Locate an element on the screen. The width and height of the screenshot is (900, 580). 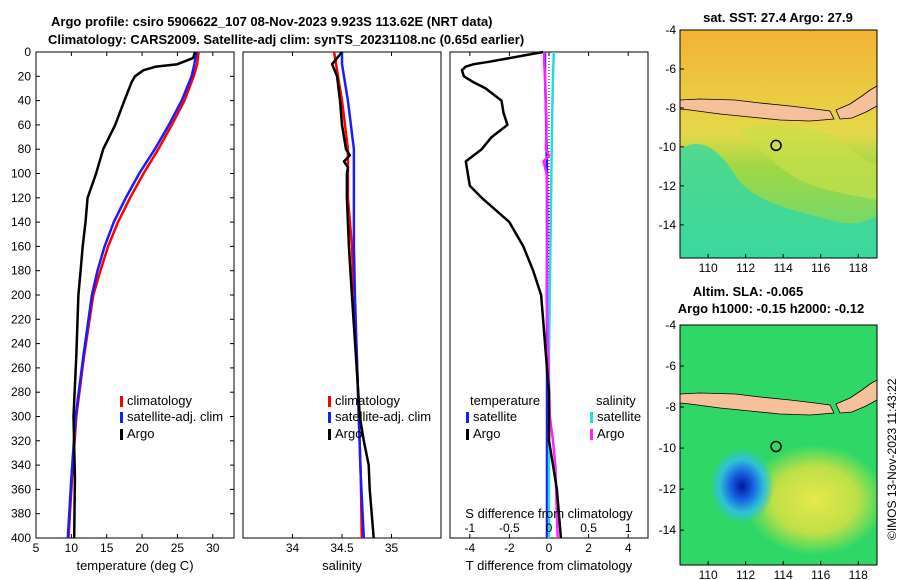
sal-legend-argo-swatch is located at coordinates (329, 434).